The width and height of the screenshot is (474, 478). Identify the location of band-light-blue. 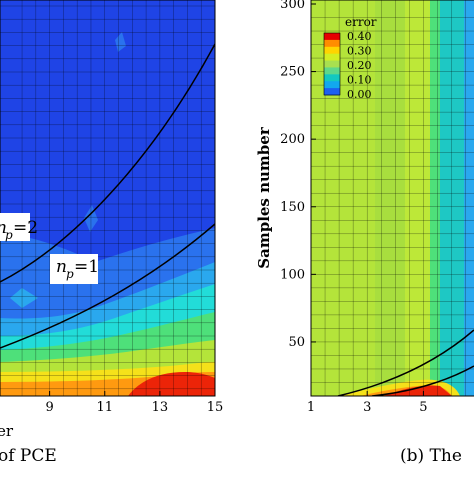
(469, 198).